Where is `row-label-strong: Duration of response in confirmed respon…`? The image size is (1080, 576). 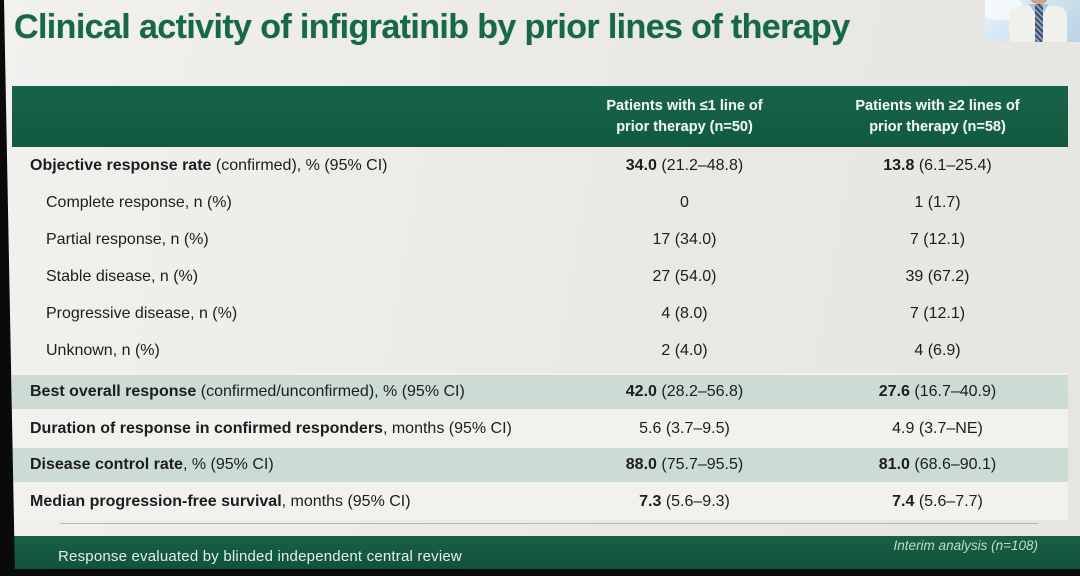 row-label-strong: Duration of response in confirmed respon… is located at coordinates (206, 428).